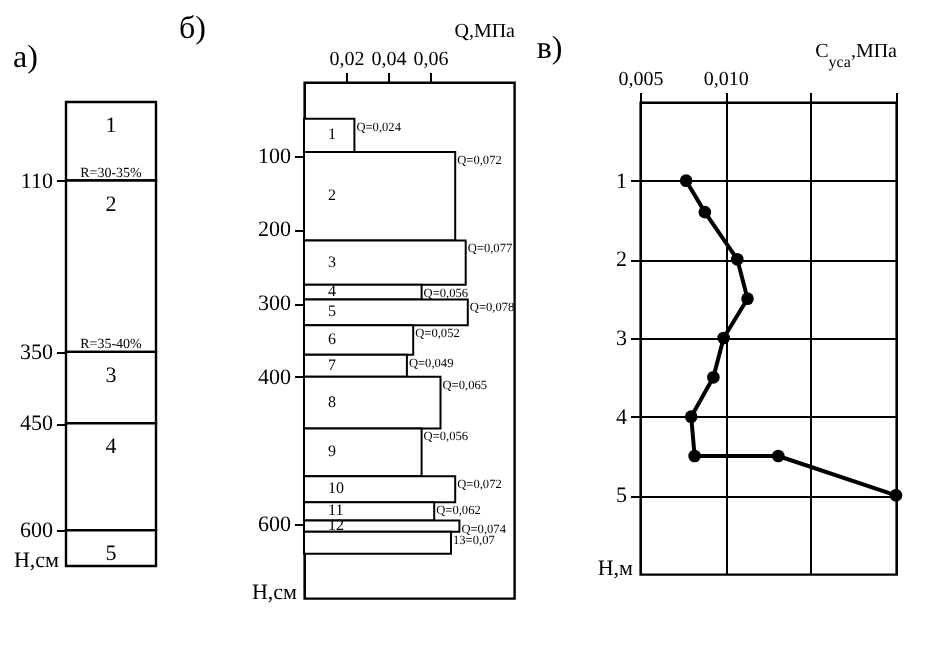 This screenshot has width=932, height=648. Describe the element at coordinates (621, 260) in the screenshot. I see `y-tick-label: 2` at that location.